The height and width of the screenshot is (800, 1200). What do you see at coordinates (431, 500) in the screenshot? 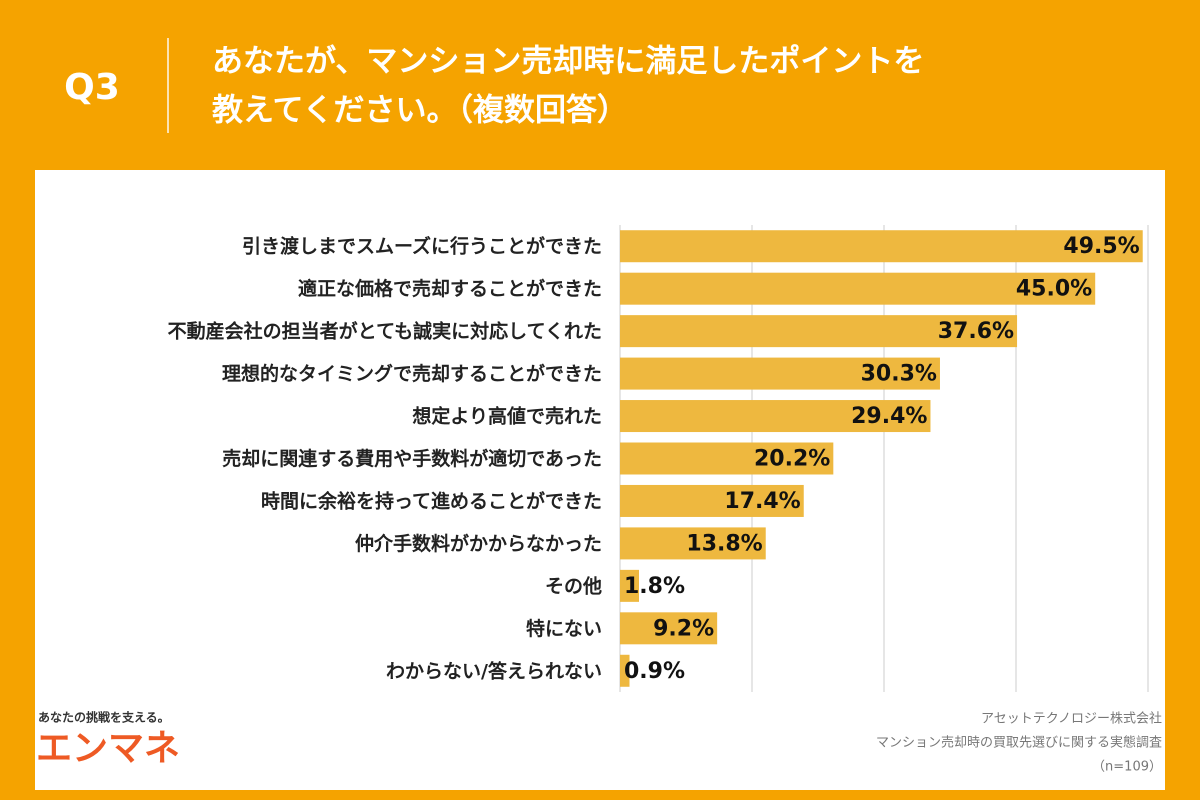
I see `category-label: 時間に余裕を持って進めることができた` at bounding box center [431, 500].